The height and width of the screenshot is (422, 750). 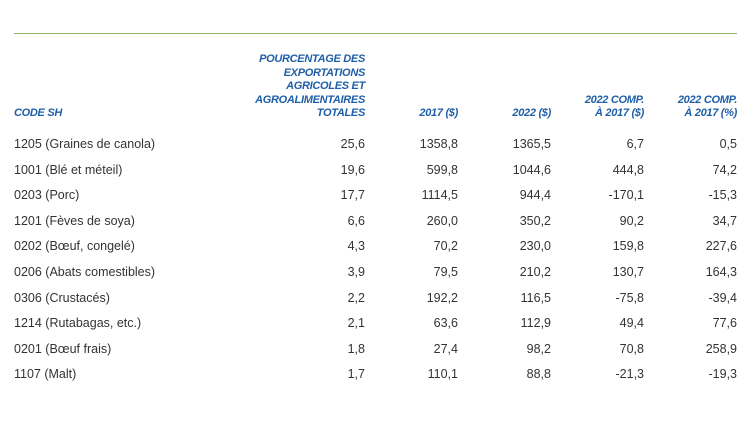 What do you see at coordinates (631, 348) in the screenshot?
I see `cell: 70,8` at bounding box center [631, 348].